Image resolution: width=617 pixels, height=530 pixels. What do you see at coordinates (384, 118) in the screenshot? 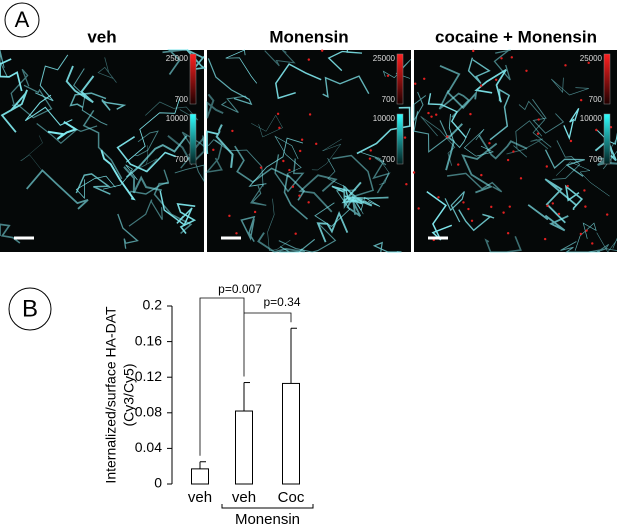
I see `colorbar-label: 10000` at bounding box center [384, 118].